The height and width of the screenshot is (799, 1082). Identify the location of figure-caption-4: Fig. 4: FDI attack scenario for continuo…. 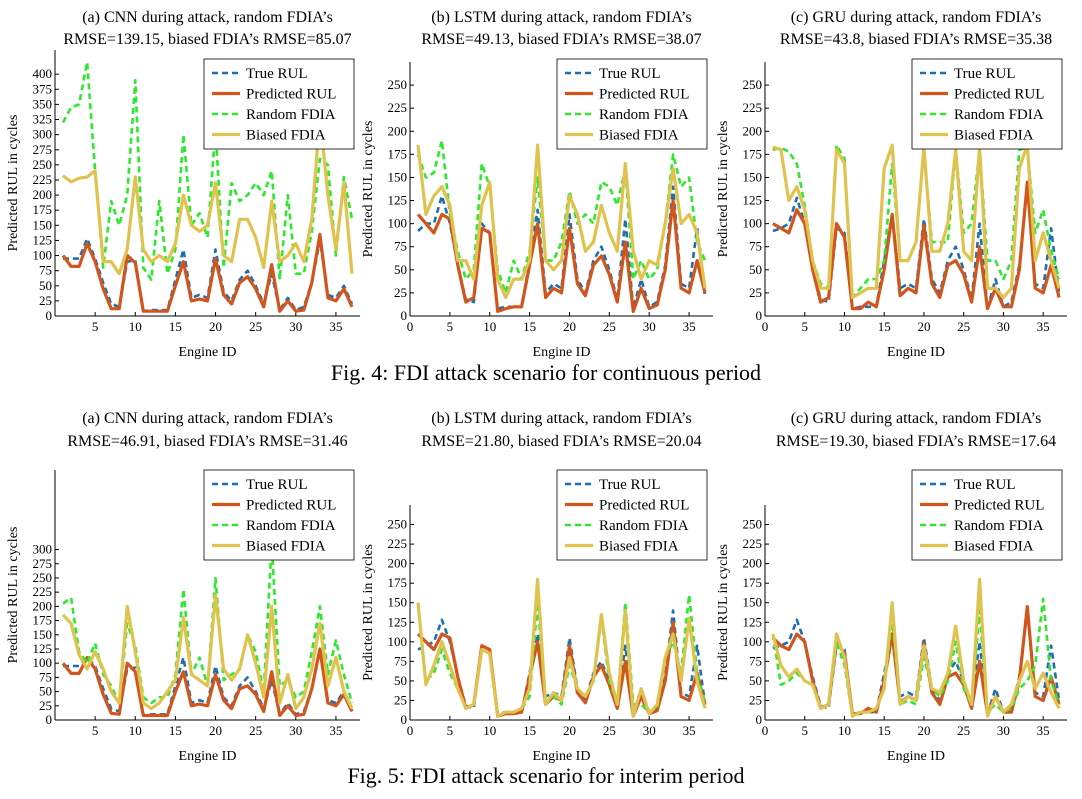
(546, 372).